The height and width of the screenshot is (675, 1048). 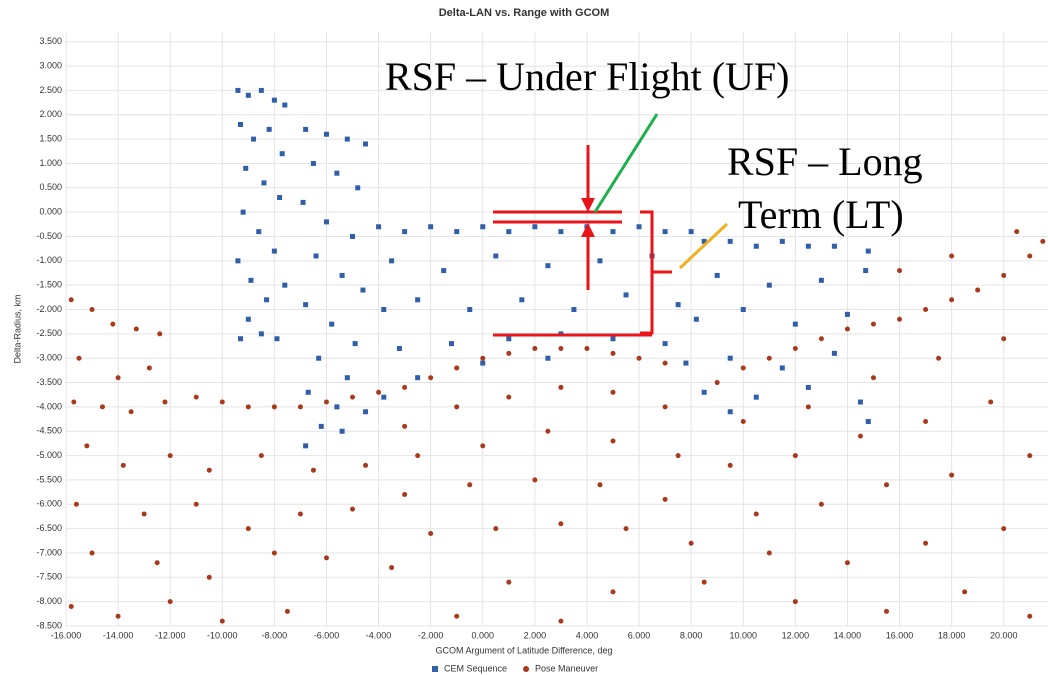 What do you see at coordinates (49, 479) in the screenshot?
I see `y-tick-label: -5.500` at bounding box center [49, 479].